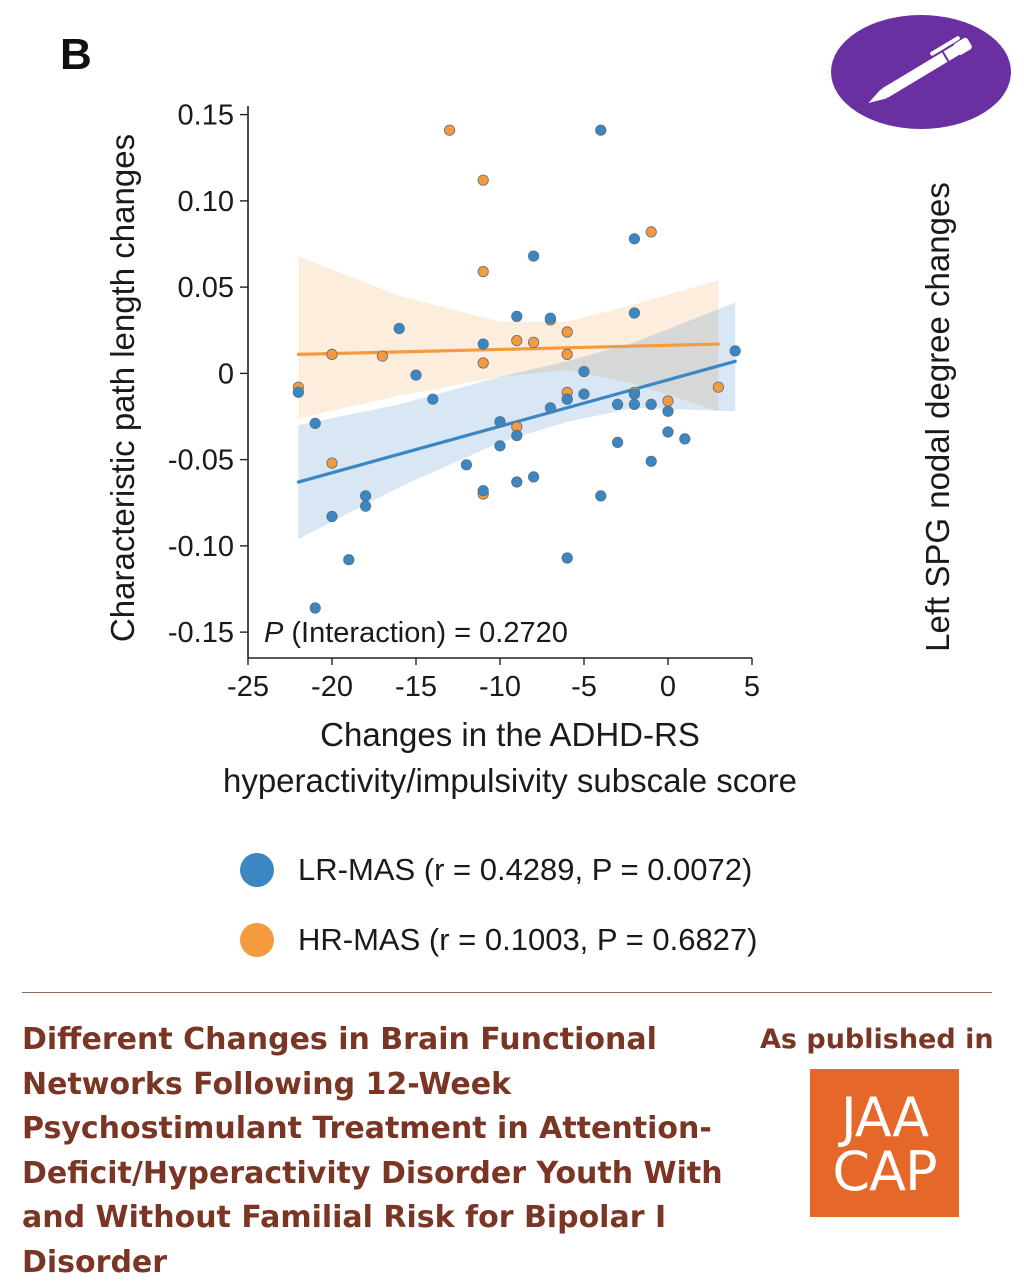  What do you see at coordinates (500, 687) in the screenshot?
I see `x-tick-label: -10` at bounding box center [500, 687].